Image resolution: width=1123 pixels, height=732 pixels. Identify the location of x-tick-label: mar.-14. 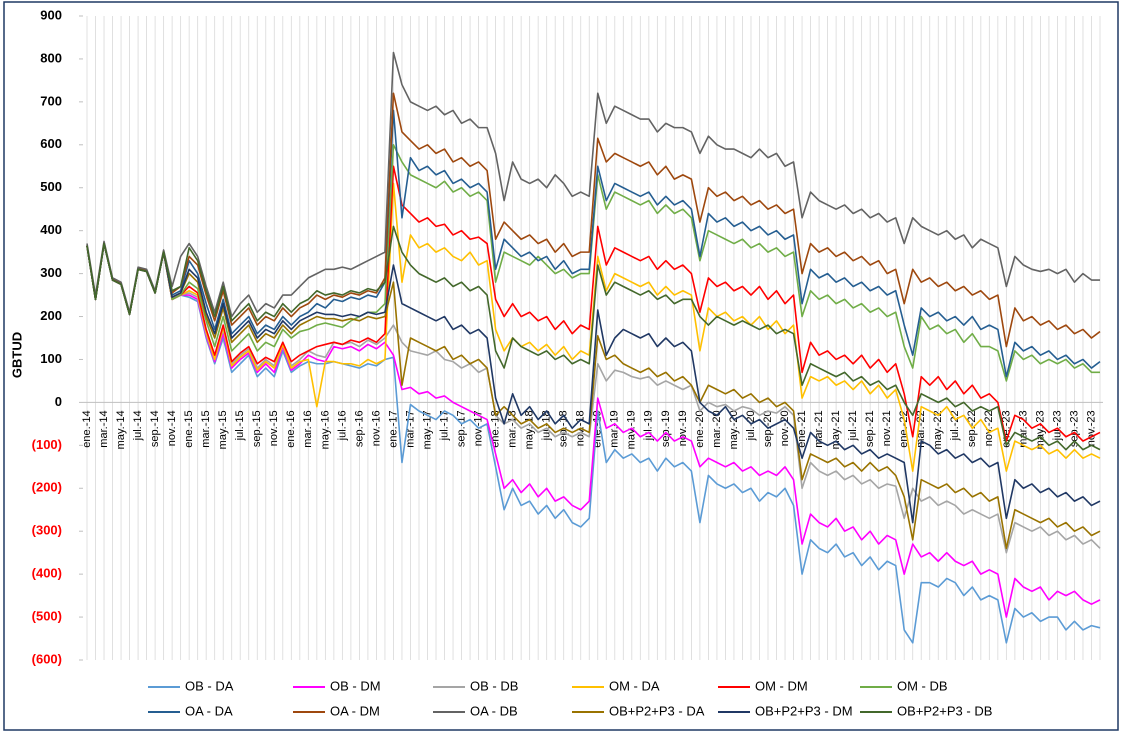
(104, 428).